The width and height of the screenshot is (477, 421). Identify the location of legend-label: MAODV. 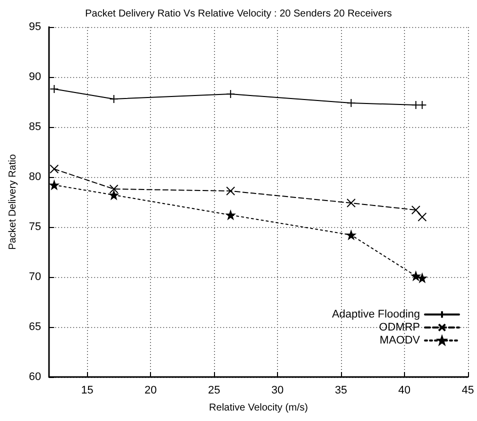
(400, 340).